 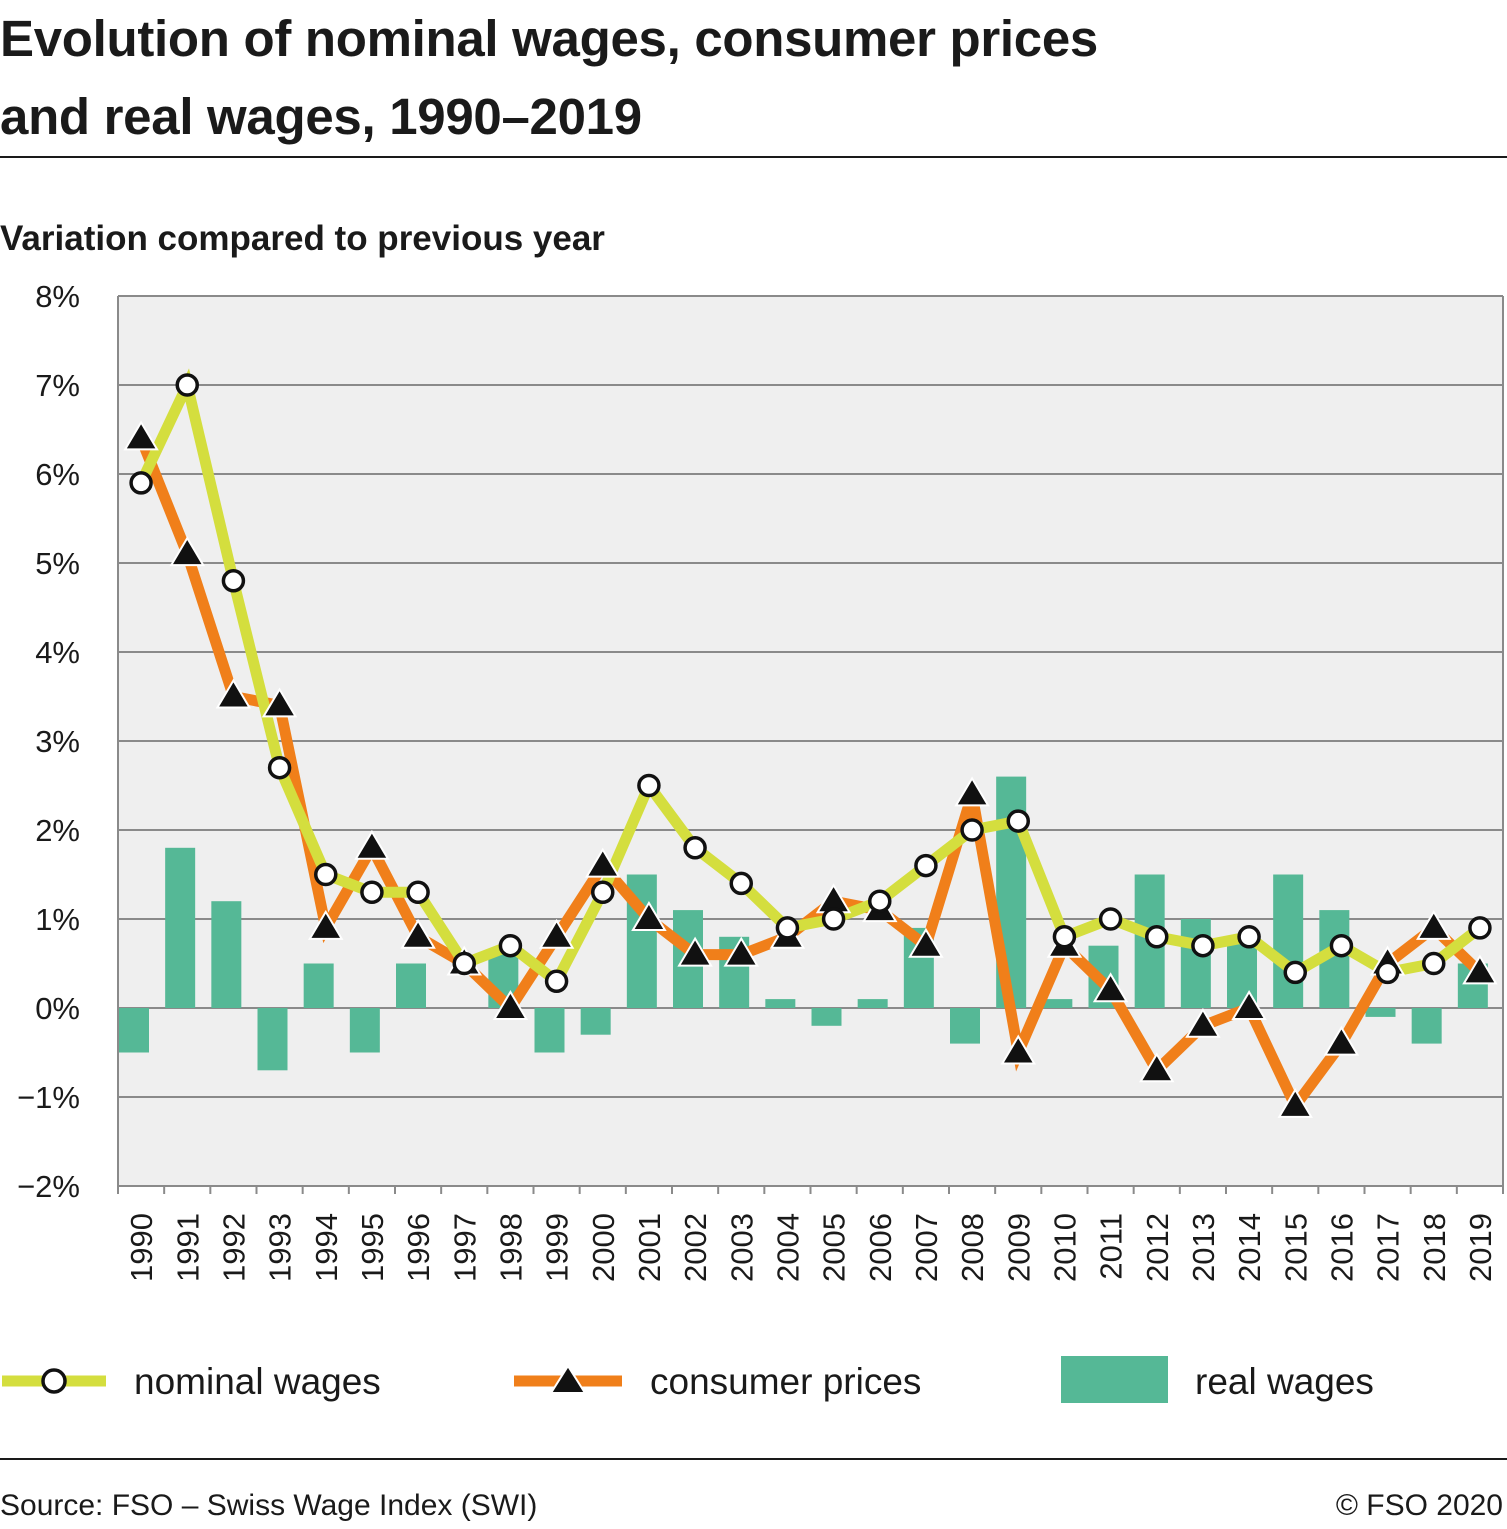 I want to click on marker-nominal-wages-1998, so click(x=510, y=945).